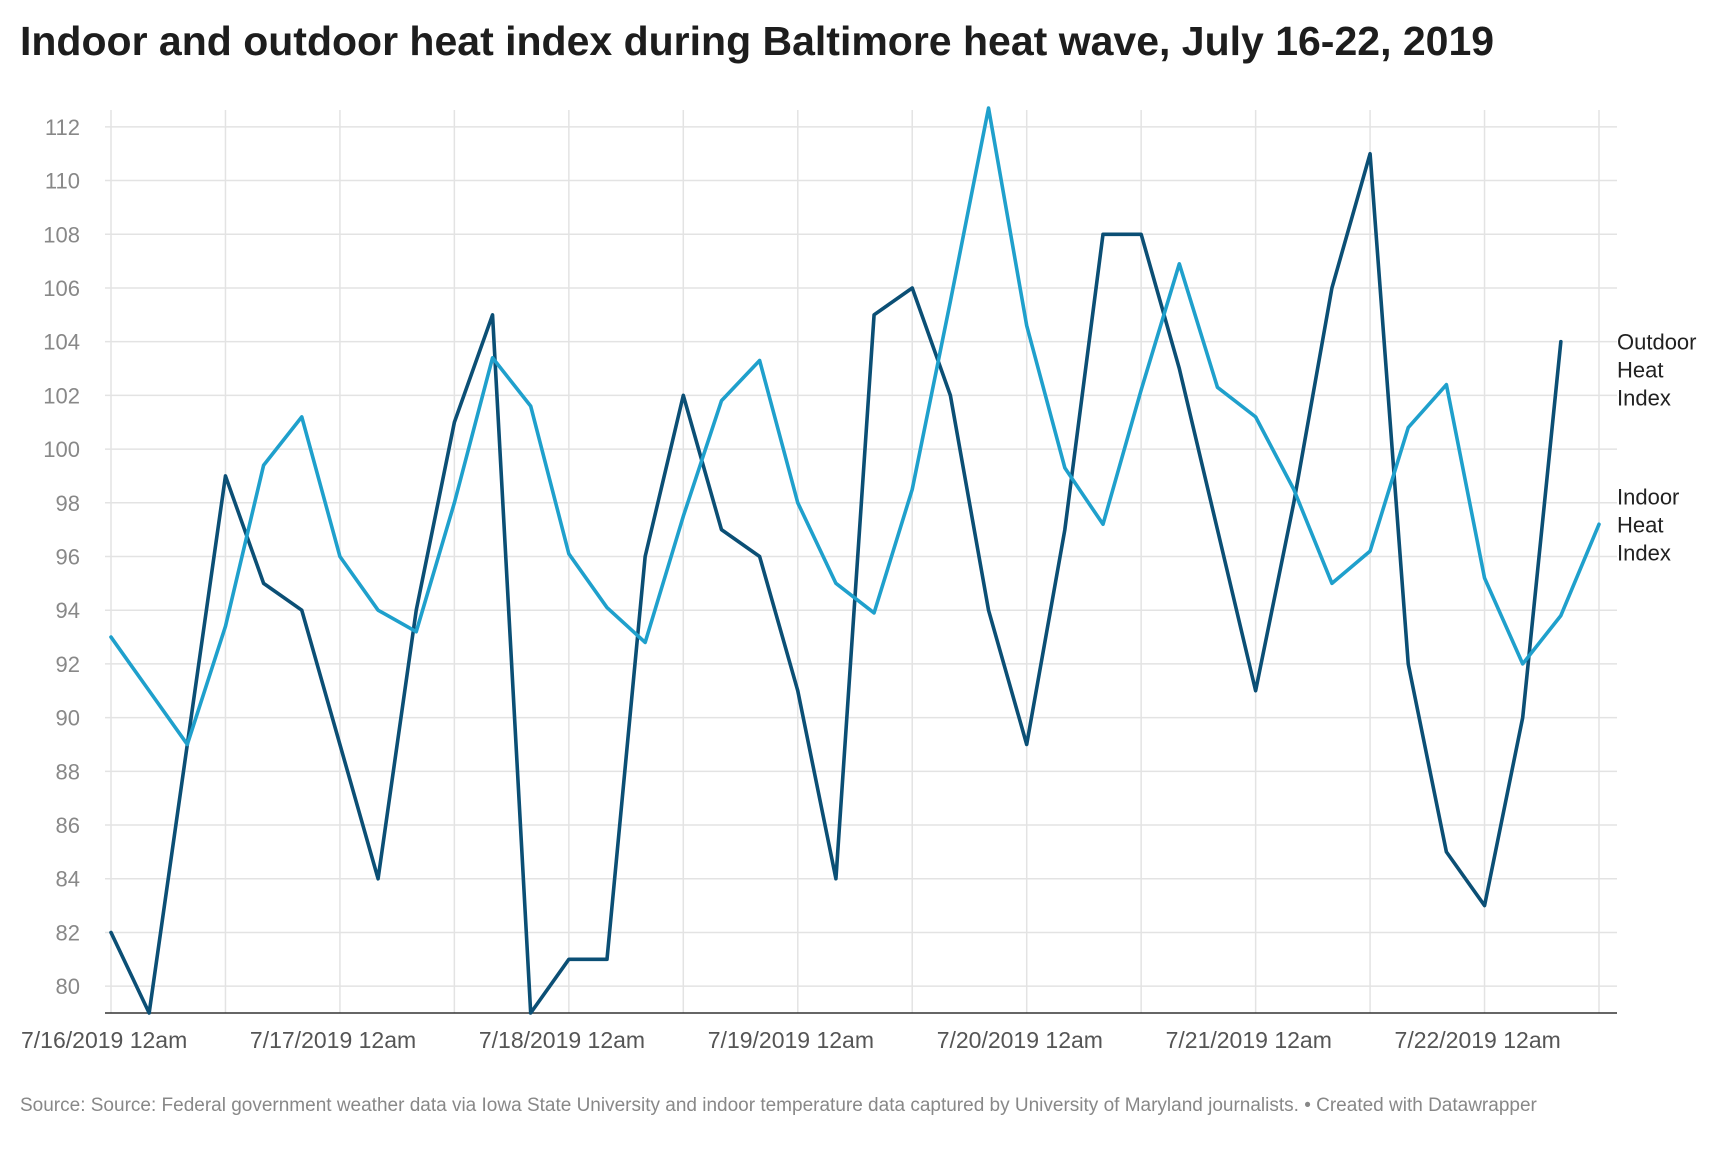 The height and width of the screenshot is (1160, 1736). What do you see at coordinates (68, 610) in the screenshot?
I see `y-tick-label: 94` at bounding box center [68, 610].